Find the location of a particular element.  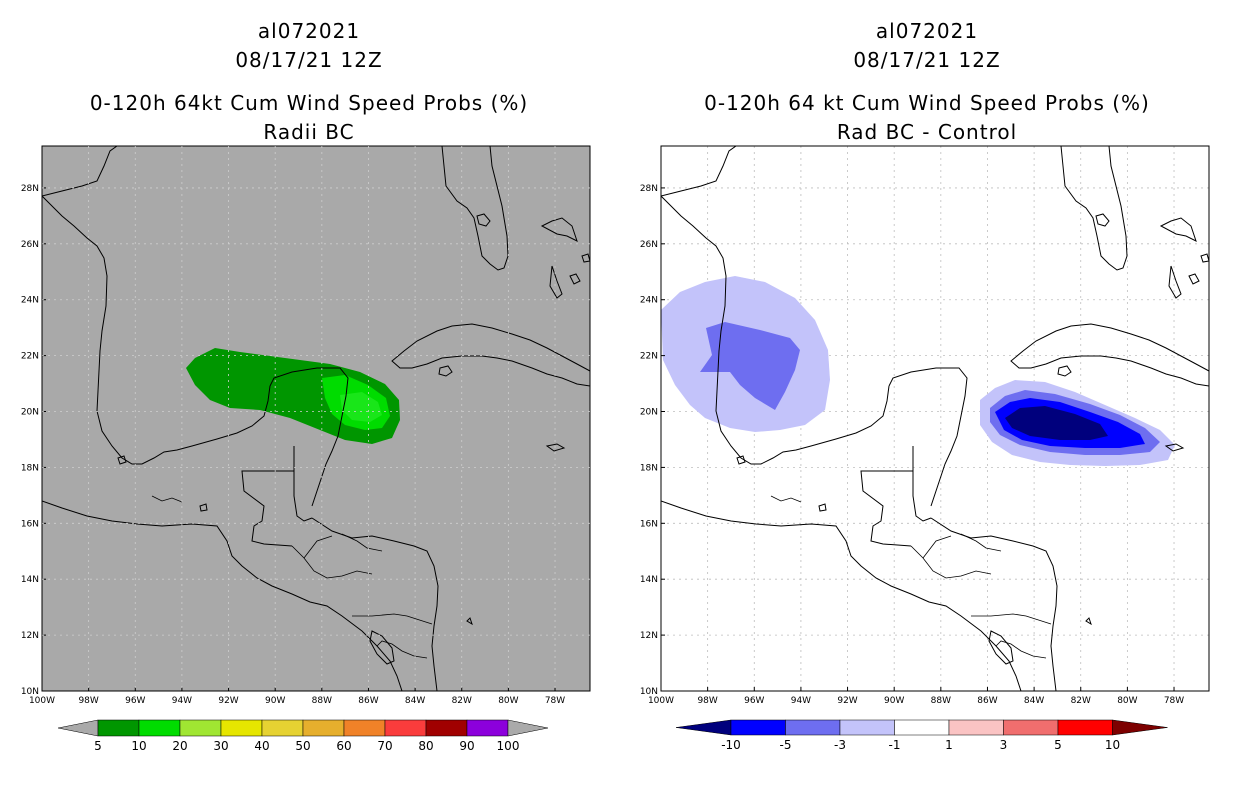

colorbar-label: 3 is located at coordinates (1004, 745).